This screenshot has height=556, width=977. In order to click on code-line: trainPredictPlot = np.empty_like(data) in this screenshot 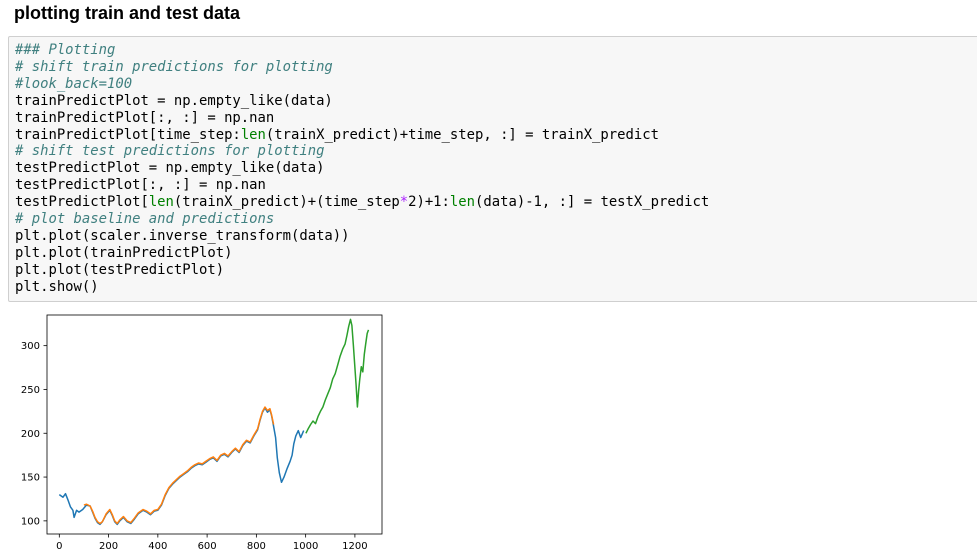, I will do `click(496, 101)`.